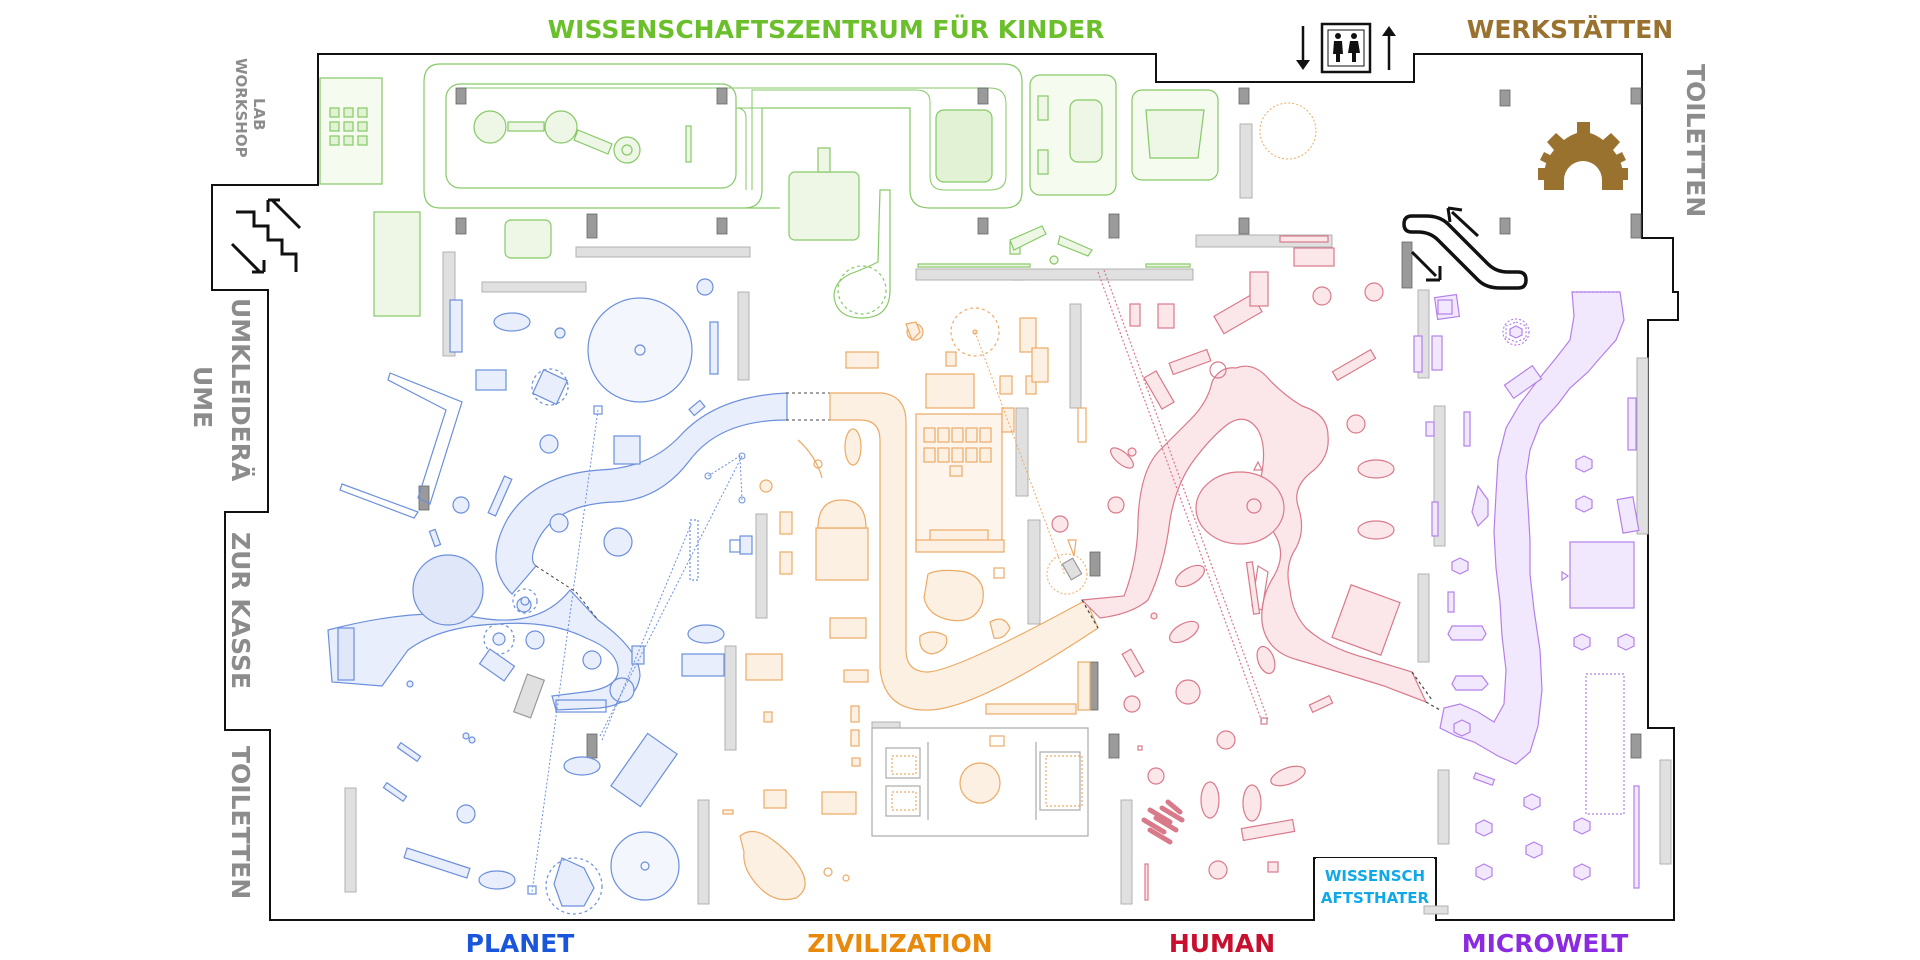  What do you see at coordinates (910, 604) in the screenshot?
I see `zivilization-zone-exhibits` at bounding box center [910, 604].